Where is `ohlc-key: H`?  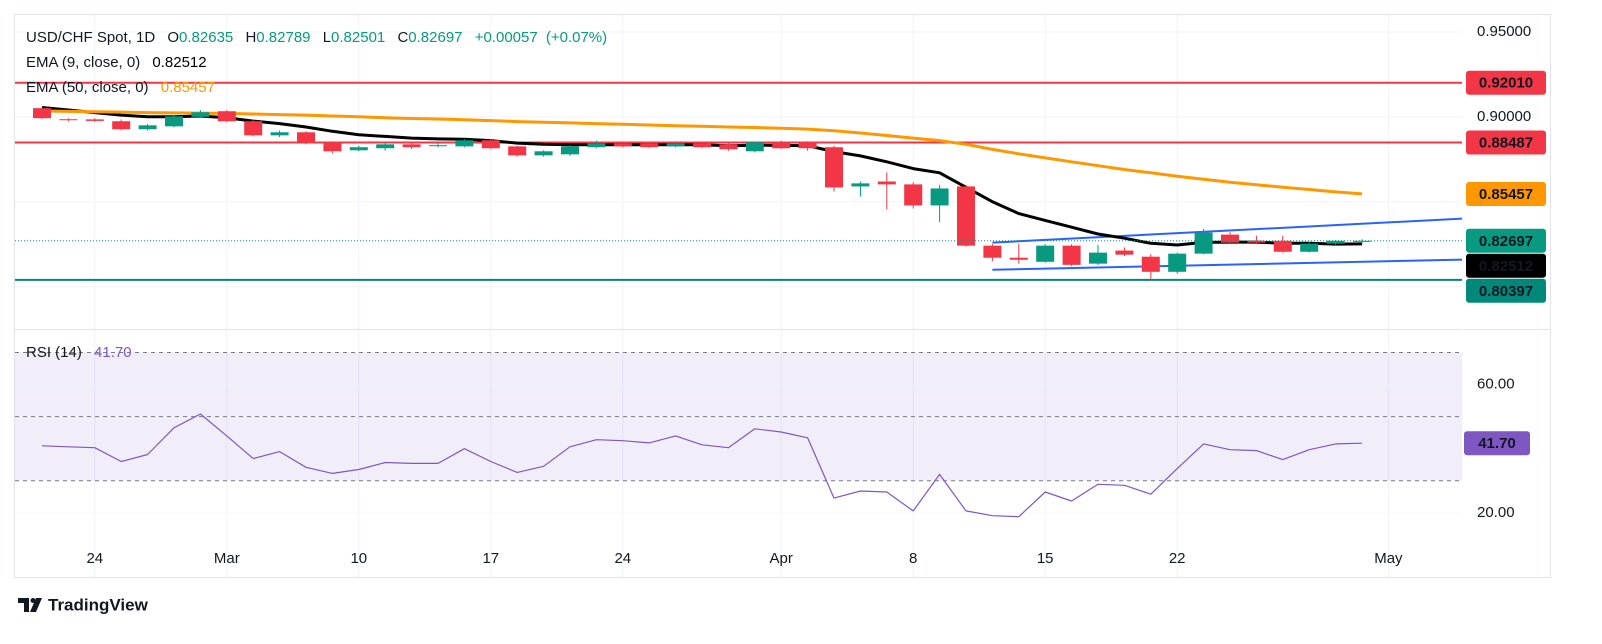 ohlc-key: H is located at coordinates (250, 37).